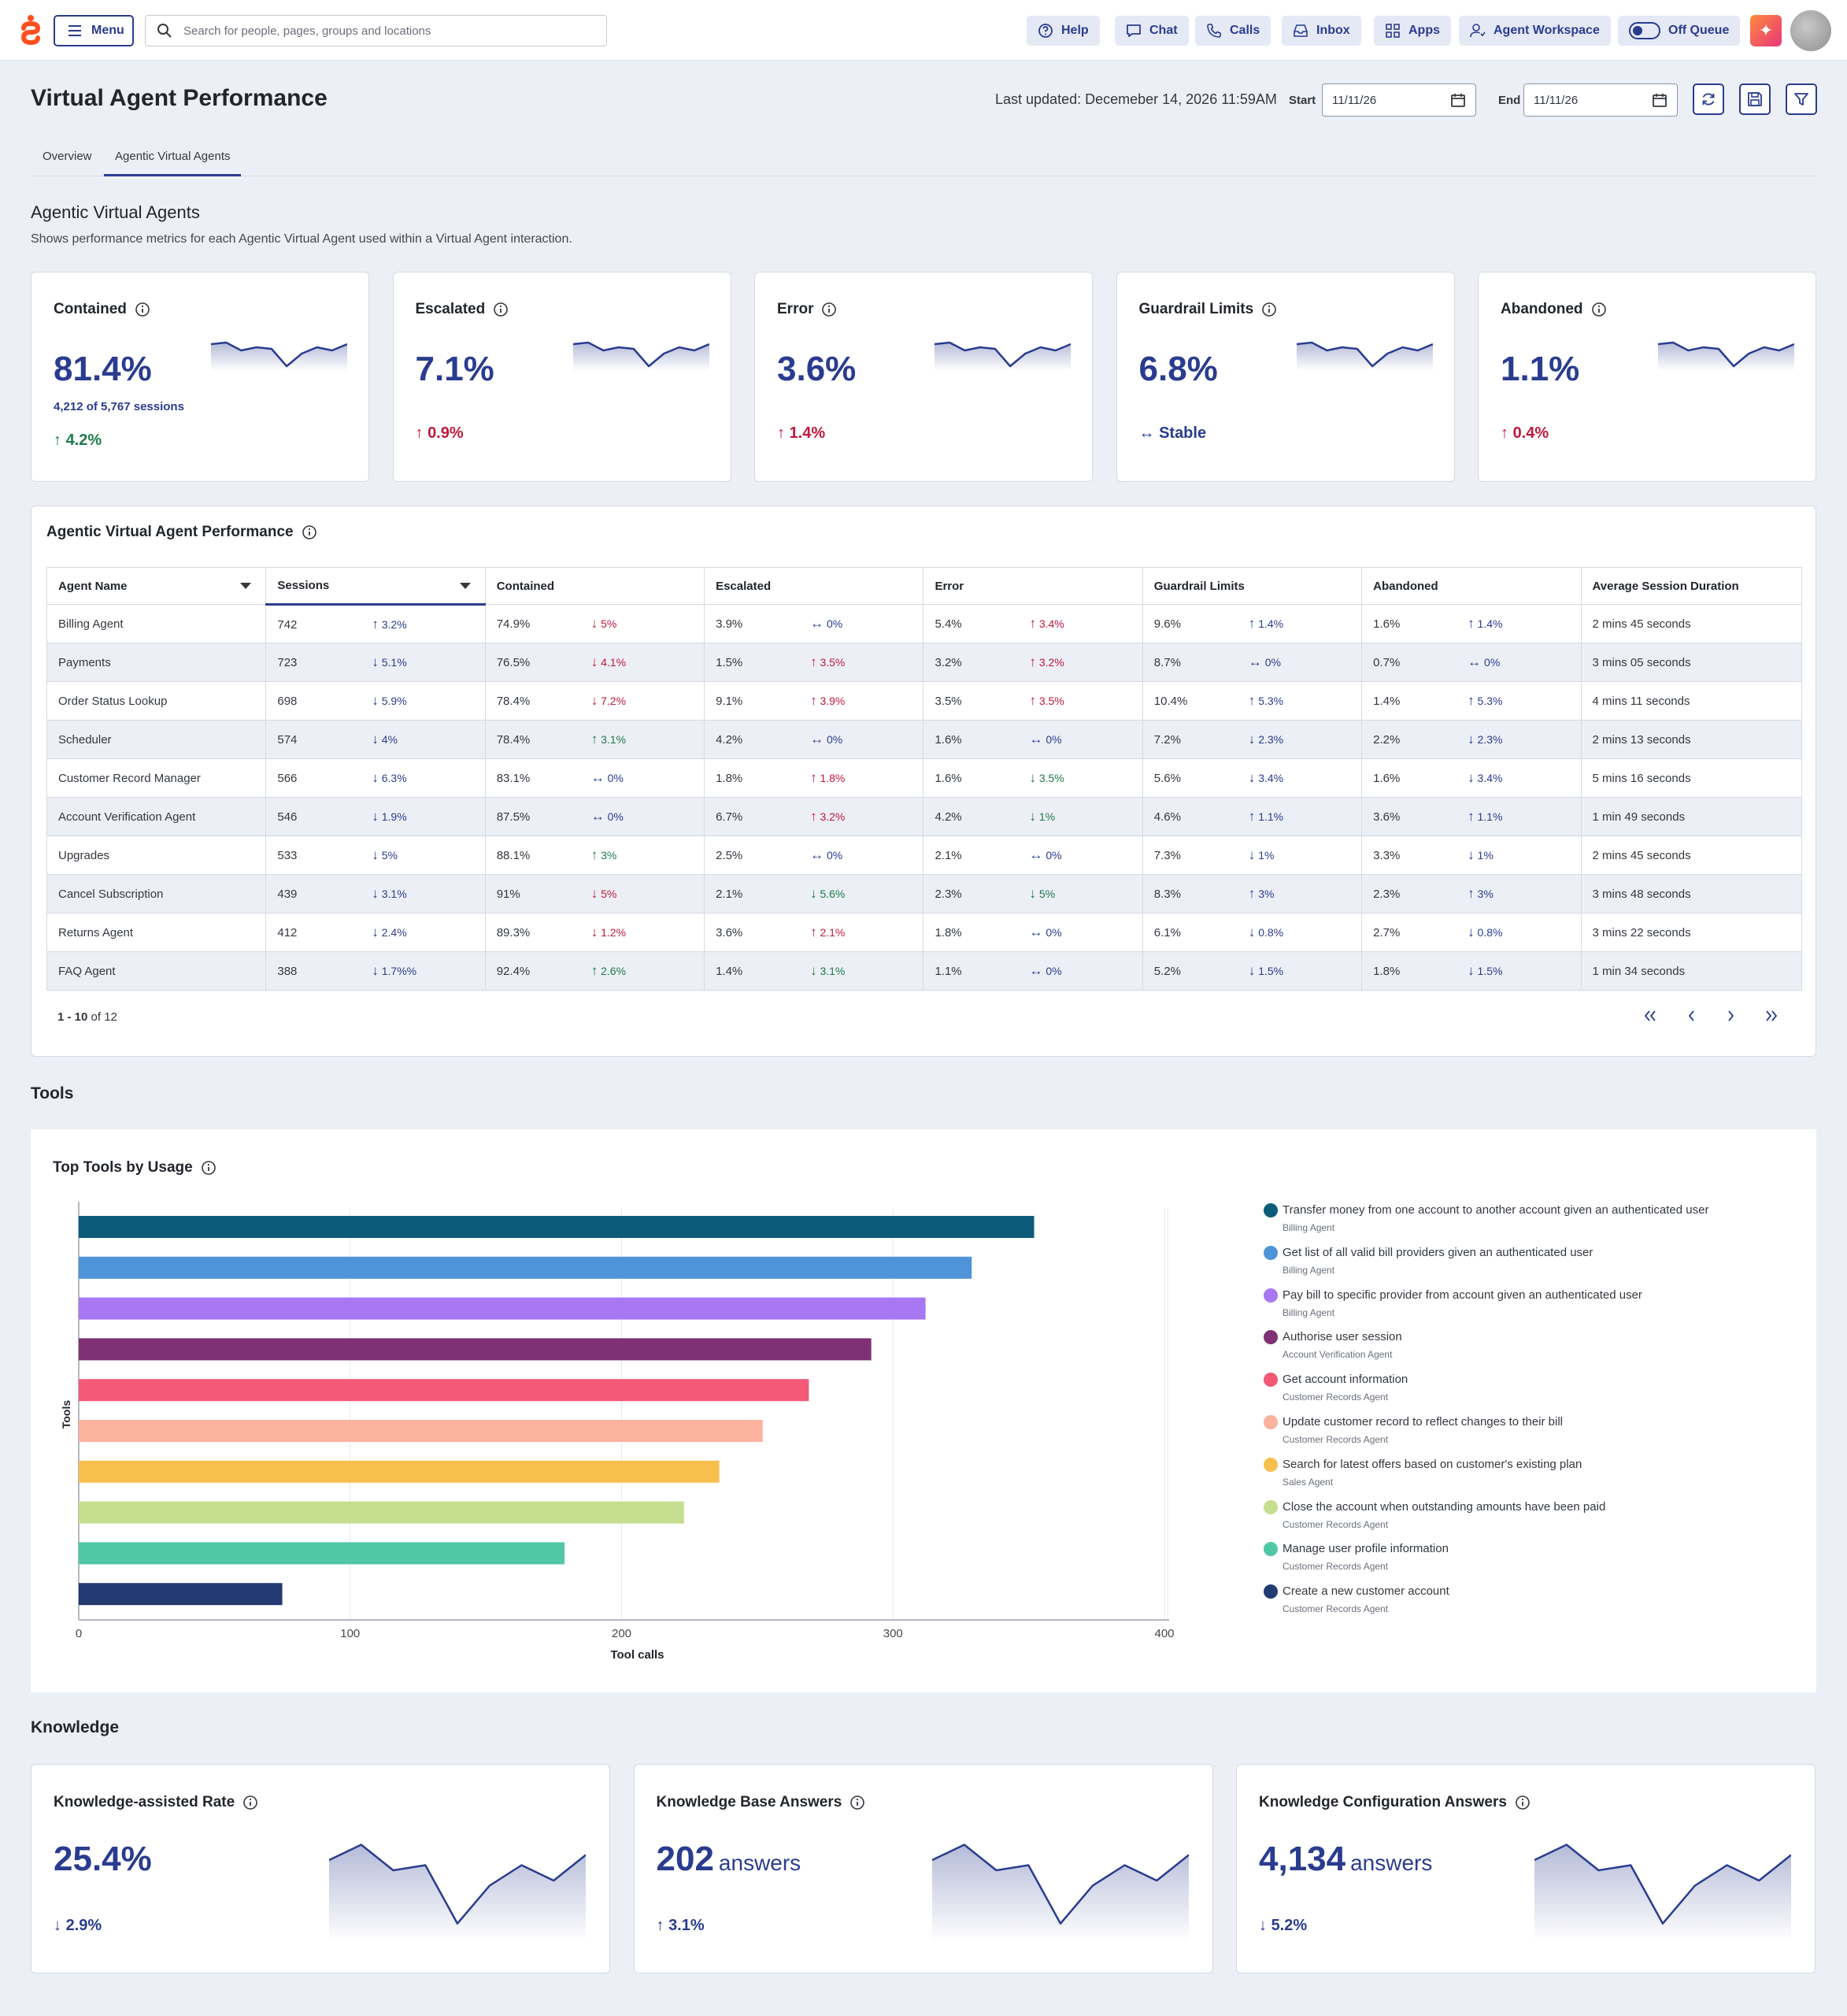  Describe the element at coordinates (156, 739) in the screenshot. I see `agent-name-cell: Scheduler` at that location.